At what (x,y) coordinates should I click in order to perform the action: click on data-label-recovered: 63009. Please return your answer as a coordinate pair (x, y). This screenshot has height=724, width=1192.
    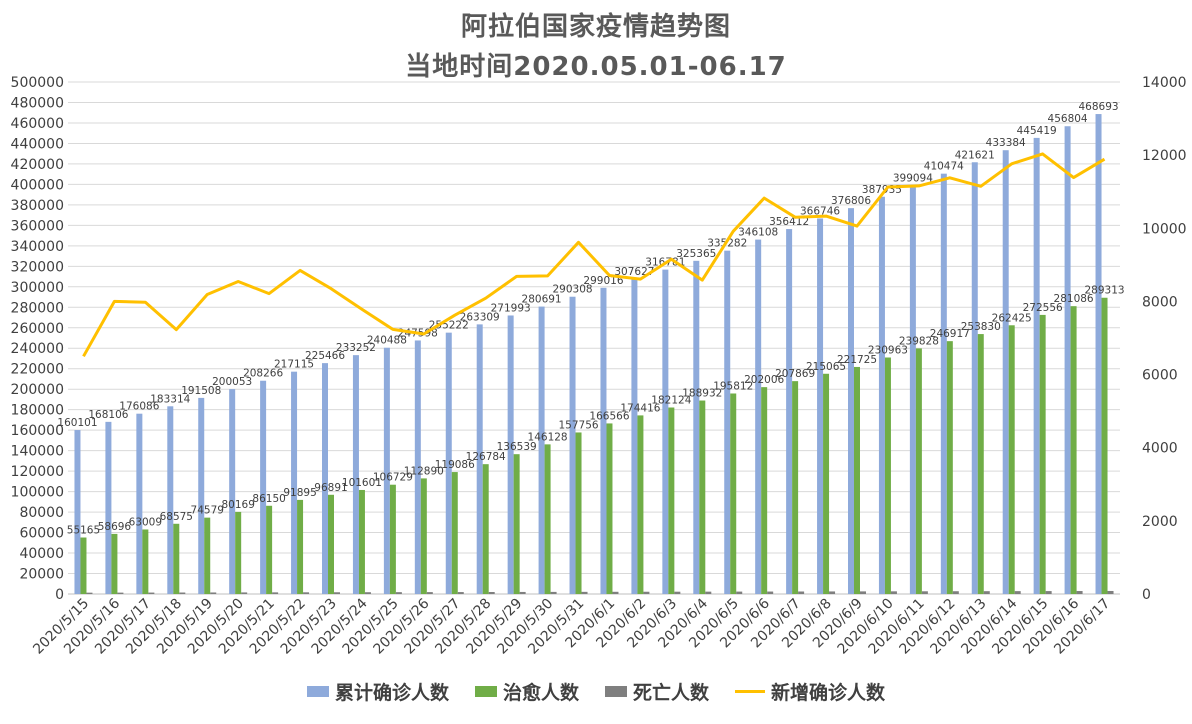
    Looking at the image, I should click on (145, 522).